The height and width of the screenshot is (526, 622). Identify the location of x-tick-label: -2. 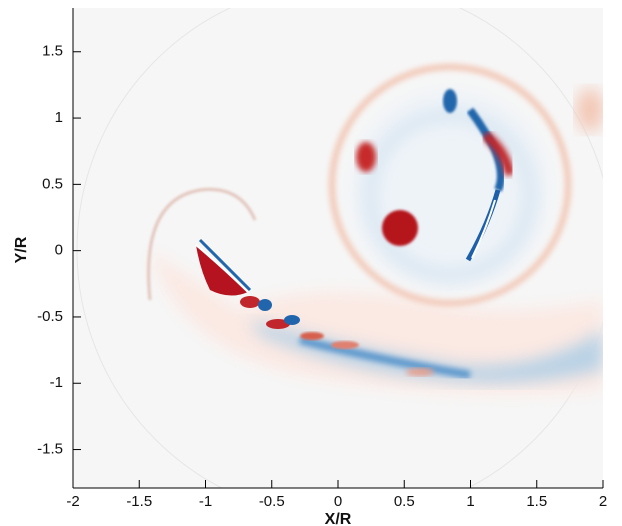
(72, 501).